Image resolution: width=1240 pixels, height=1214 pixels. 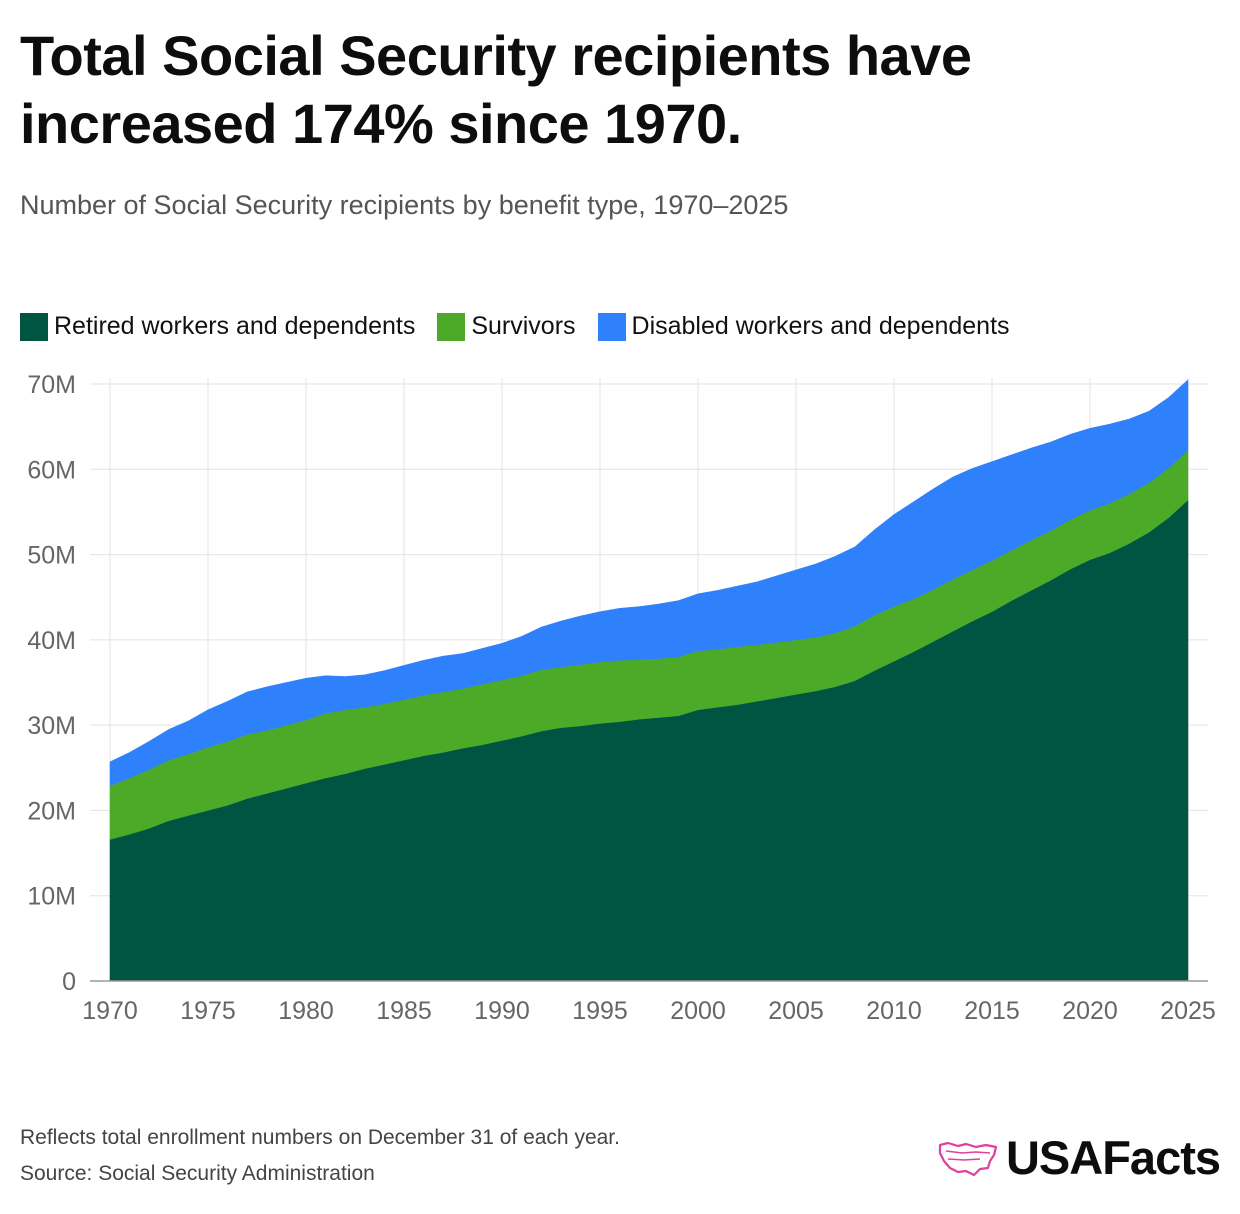 I want to click on x-tick-label: 1990, so click(x=502, y=1011).